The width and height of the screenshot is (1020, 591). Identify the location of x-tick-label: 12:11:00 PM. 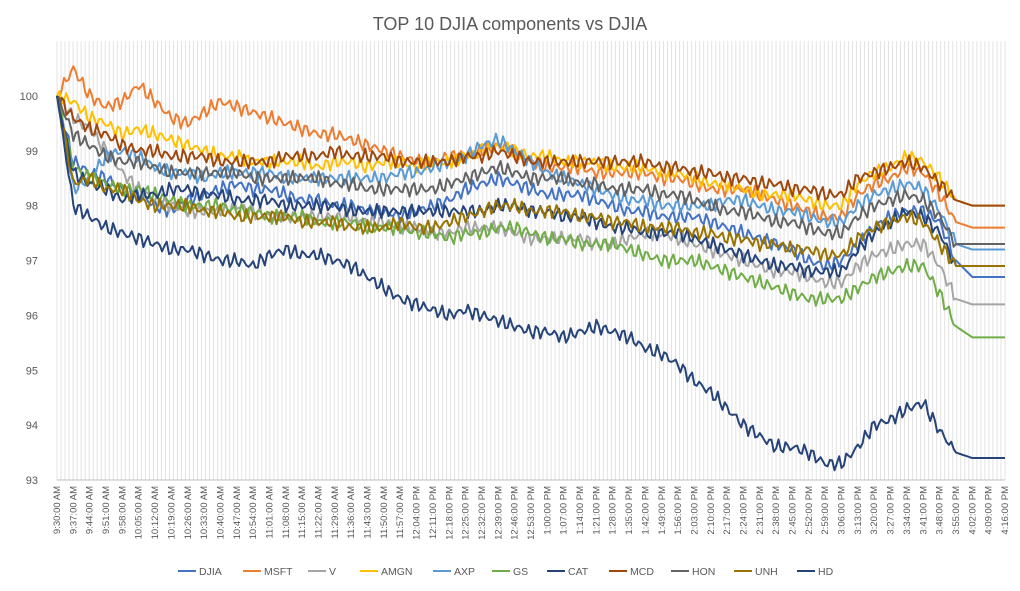
(433, 512).